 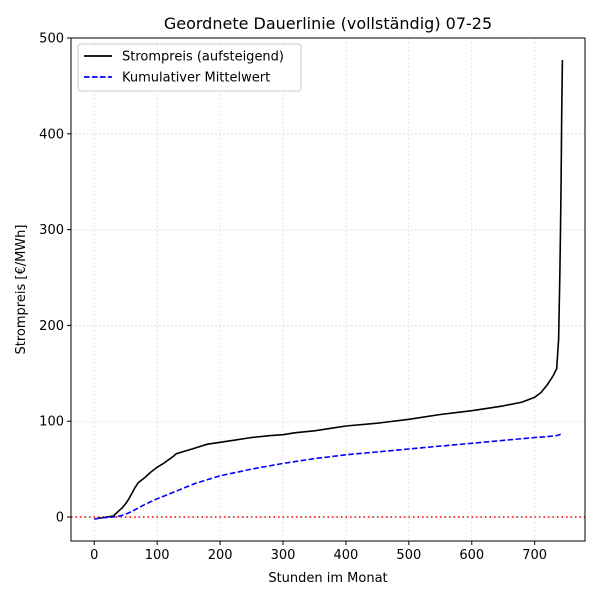 I want to click on legend-box, so click(x=189, y=67).